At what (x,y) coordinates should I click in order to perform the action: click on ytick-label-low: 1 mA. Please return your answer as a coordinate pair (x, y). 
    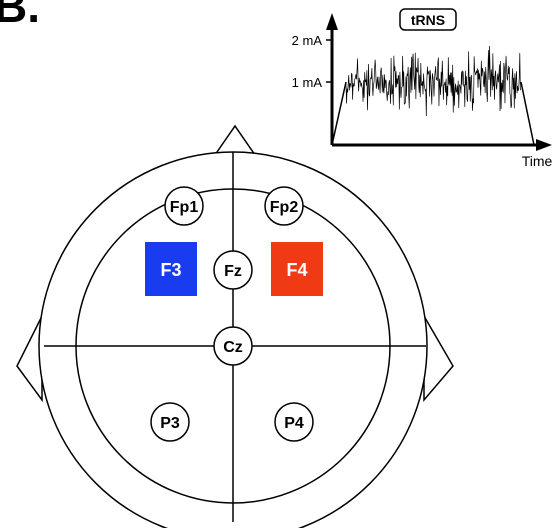
    Looking at the image, I should click on (307, 82).